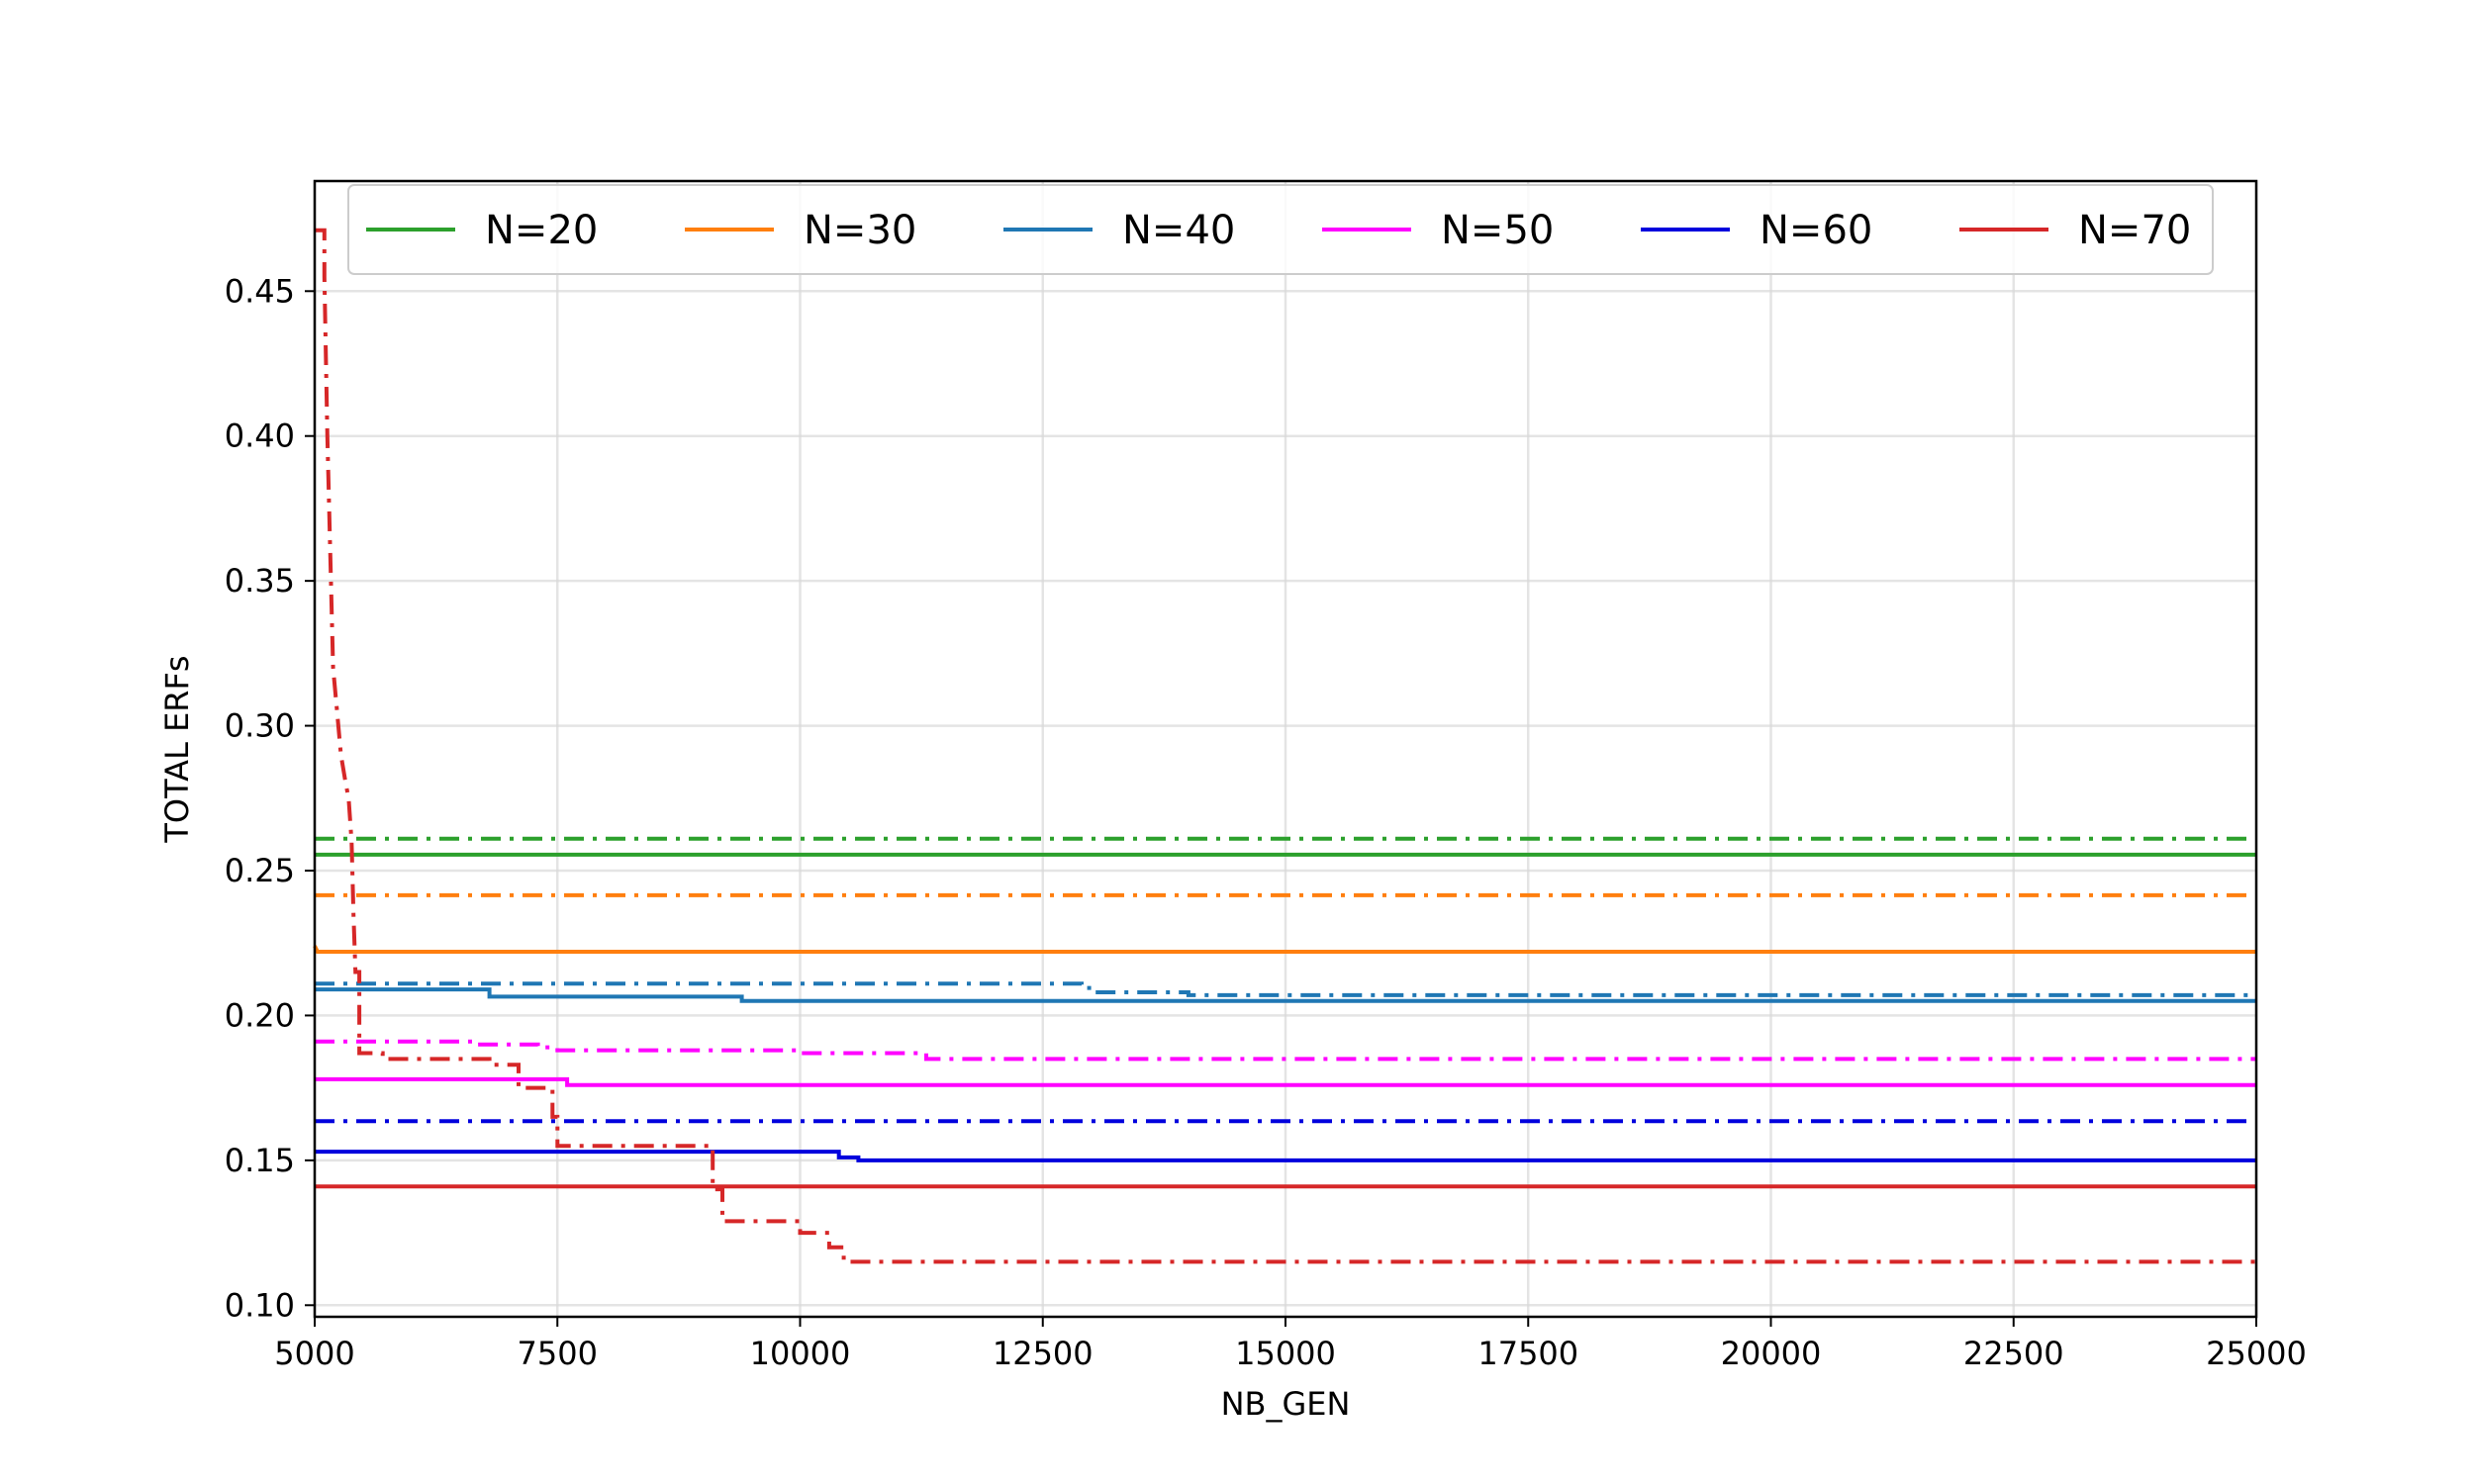  What do you see at coordinates (558, 1353) in the screenshot?
I see `x-tick-label: 7500` at bounding box center [558, 1353].